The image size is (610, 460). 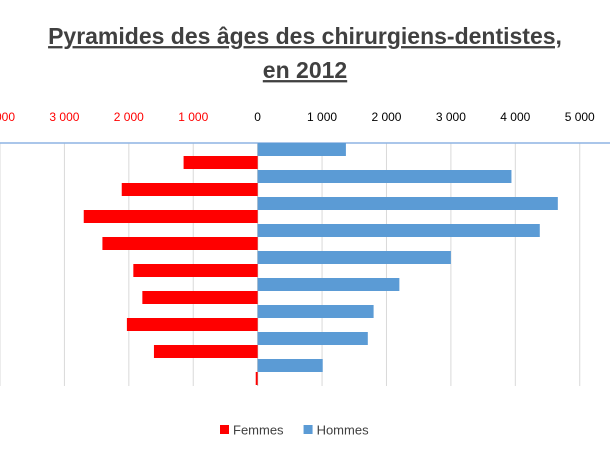 I want to click on chart-title: en 2012, so click(x=305, y=70).